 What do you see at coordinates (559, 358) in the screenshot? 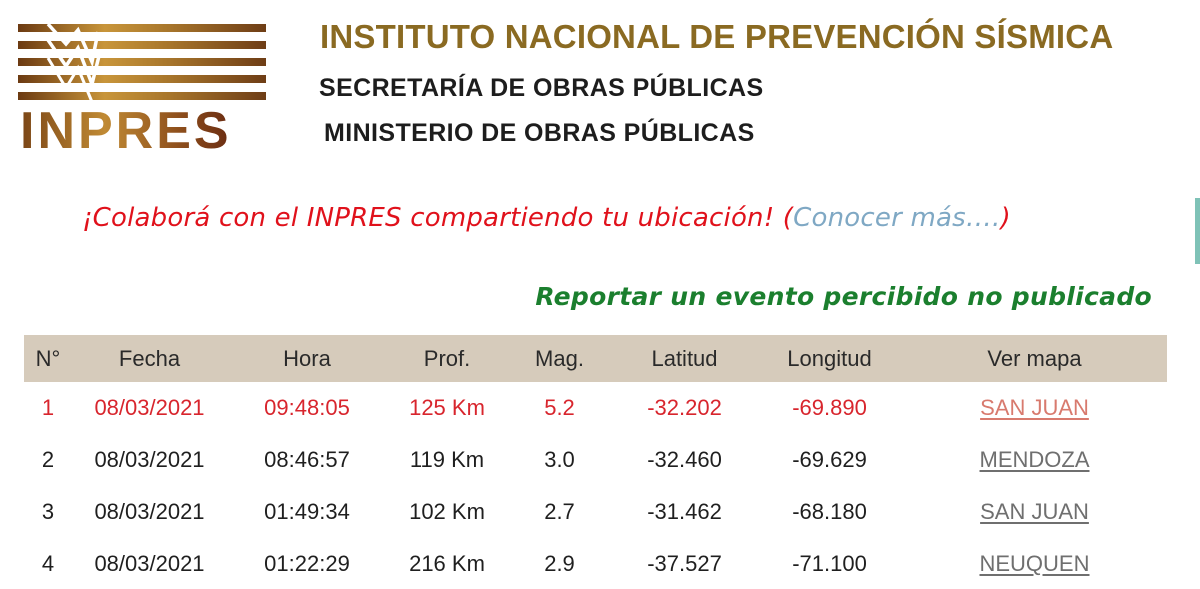
I see `col-header-magnitude: Mag.` at bounding box center [559, 358].